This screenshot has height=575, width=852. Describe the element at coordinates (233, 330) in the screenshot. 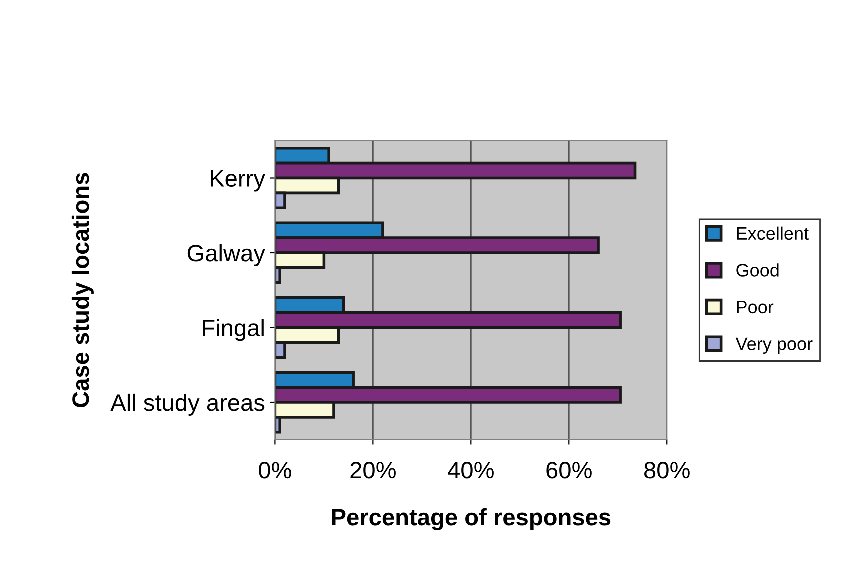

I see `y-tick-label: Fingal` at that location.